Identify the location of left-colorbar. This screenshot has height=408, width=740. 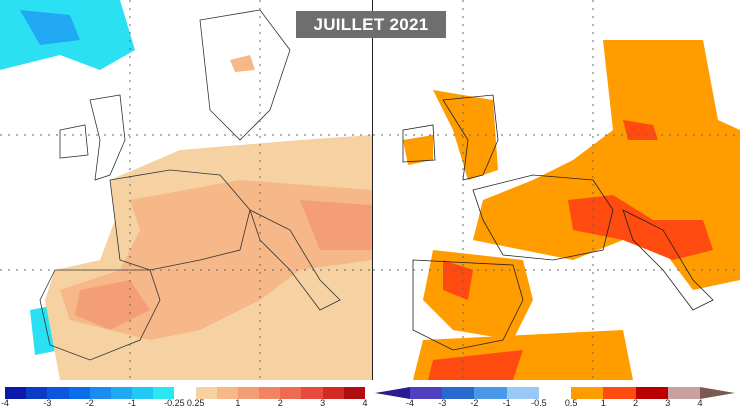
(185, 393).